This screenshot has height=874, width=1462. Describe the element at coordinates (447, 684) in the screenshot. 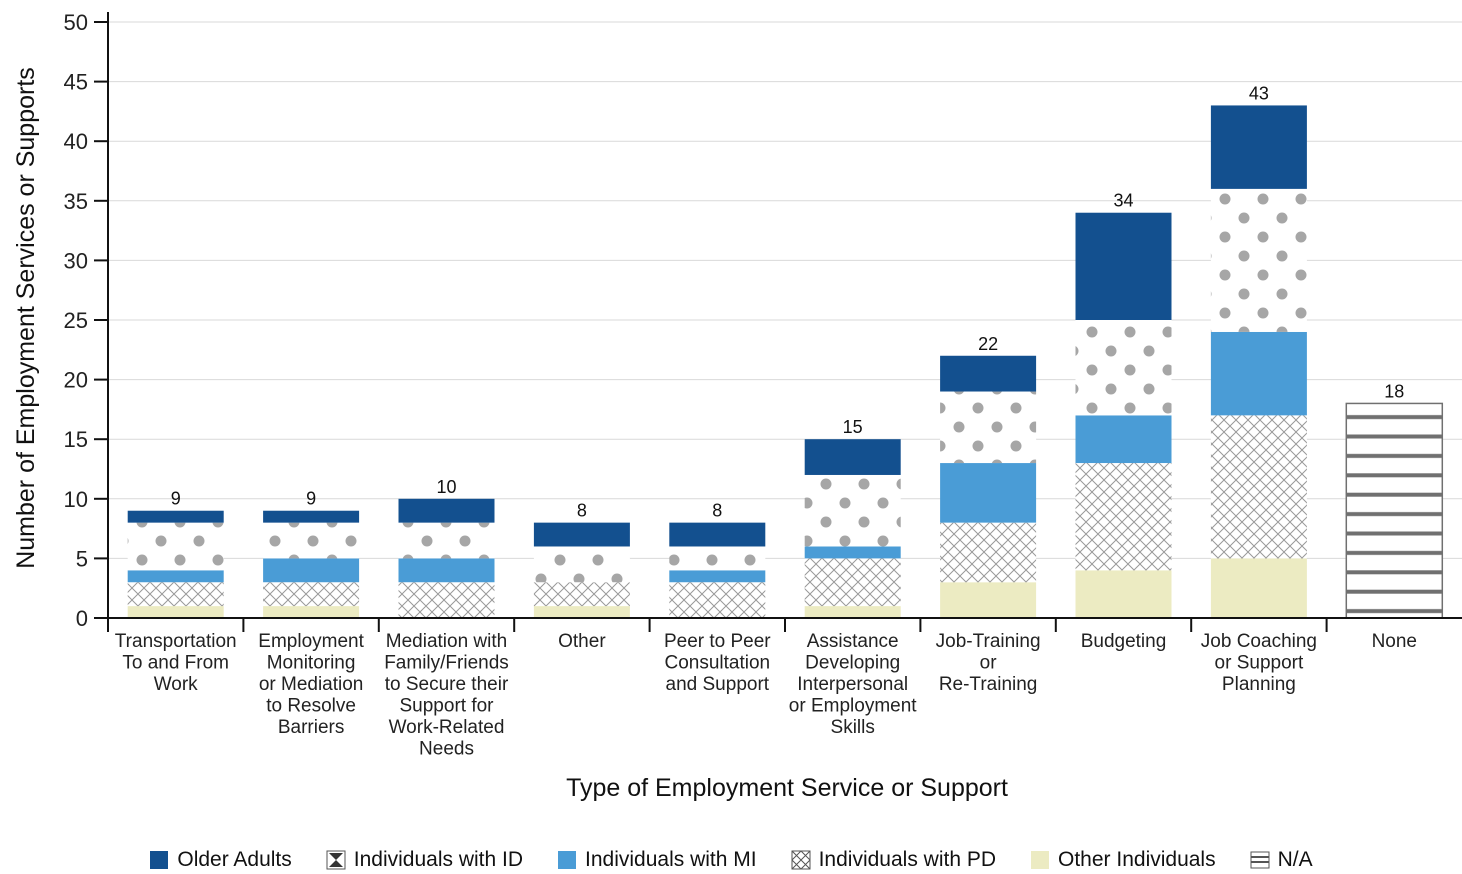

I see `x-tick-label: to Secure their` at that location.